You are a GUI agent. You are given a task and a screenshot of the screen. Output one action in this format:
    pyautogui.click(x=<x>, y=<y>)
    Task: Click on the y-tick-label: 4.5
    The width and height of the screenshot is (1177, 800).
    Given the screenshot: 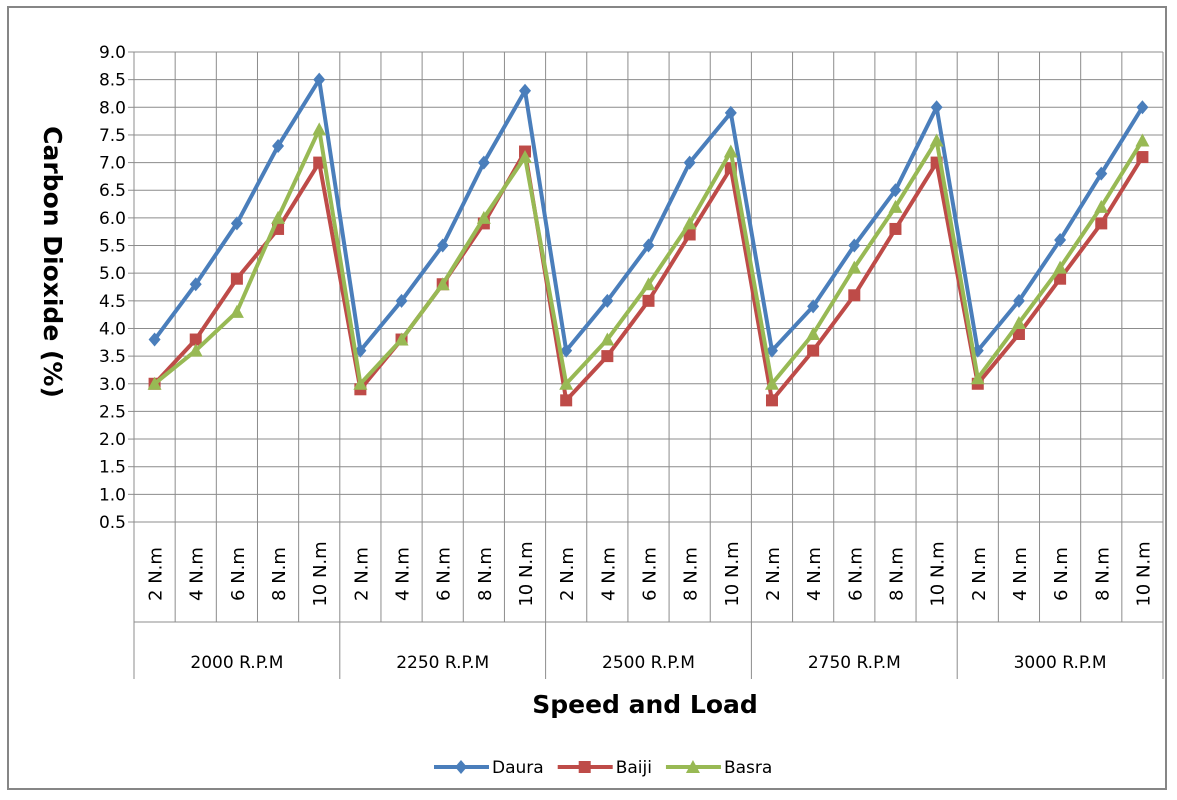 What is the action you would take?
    pyautogui.click(x=112, y=302)
    